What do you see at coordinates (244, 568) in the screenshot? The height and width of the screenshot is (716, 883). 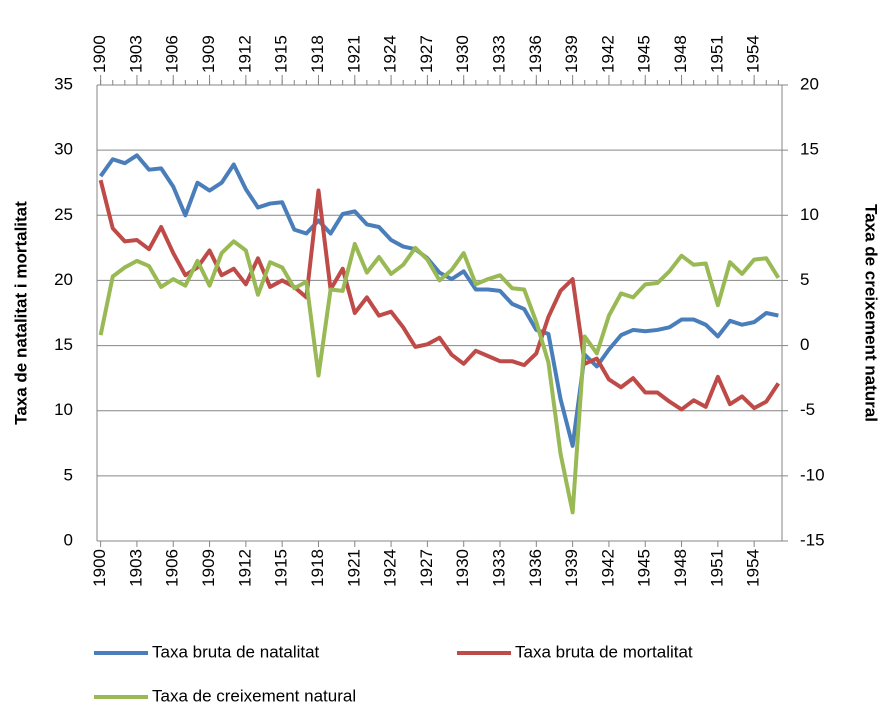 I see `x-tick-label: 1912` at bounding box center [244, 568].